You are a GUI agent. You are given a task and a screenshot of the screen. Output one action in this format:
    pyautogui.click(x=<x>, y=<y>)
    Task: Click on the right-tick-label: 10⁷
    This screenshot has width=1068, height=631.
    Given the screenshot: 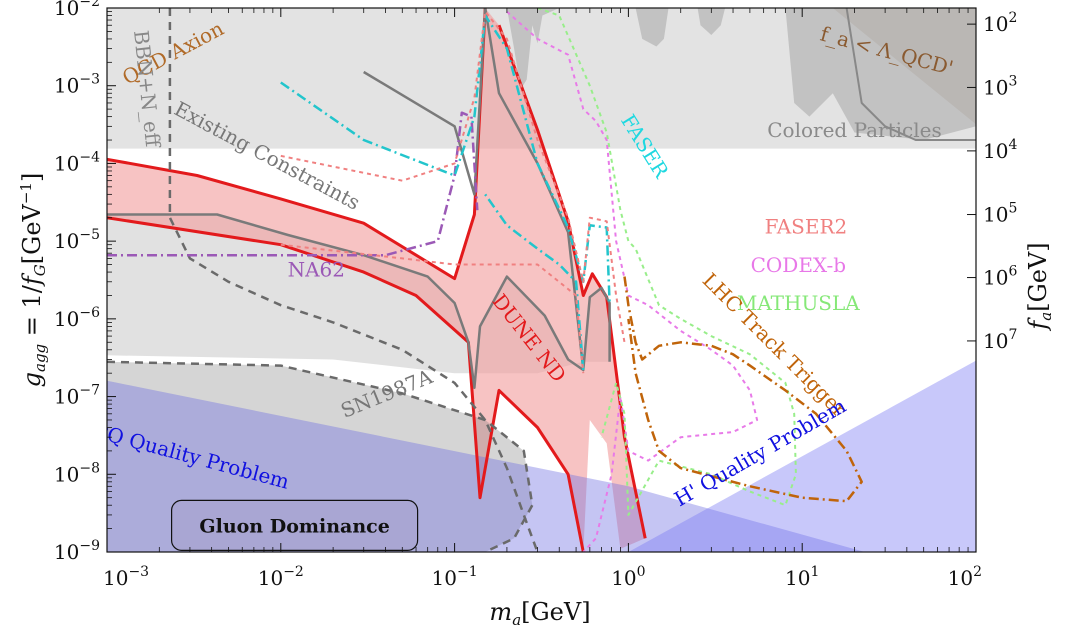 What is the action you would take?
    pyautogui.click(x=1000, y=340)
    